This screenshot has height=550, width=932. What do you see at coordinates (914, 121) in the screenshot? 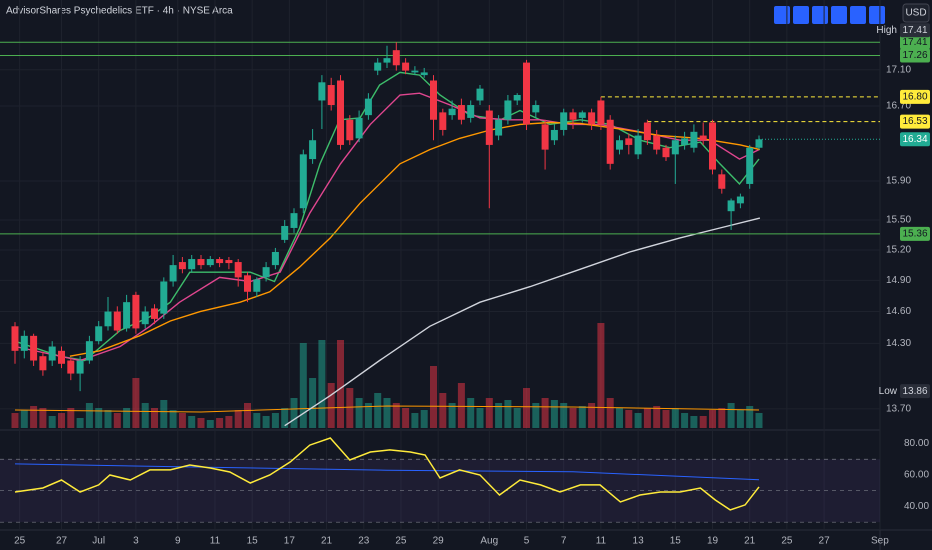
I see `price-tag-label: 16.53` at bounding box center [914, 121].